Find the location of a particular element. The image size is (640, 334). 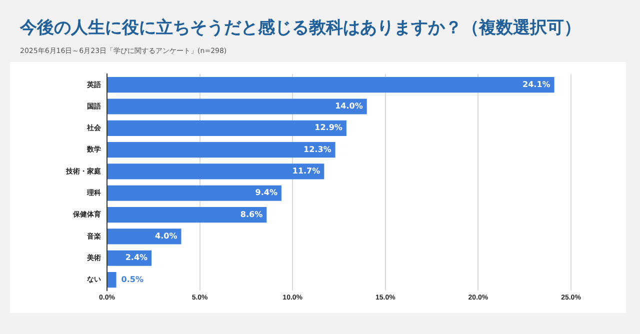

data-label: 14.0% is located at coordinates (349, 106).